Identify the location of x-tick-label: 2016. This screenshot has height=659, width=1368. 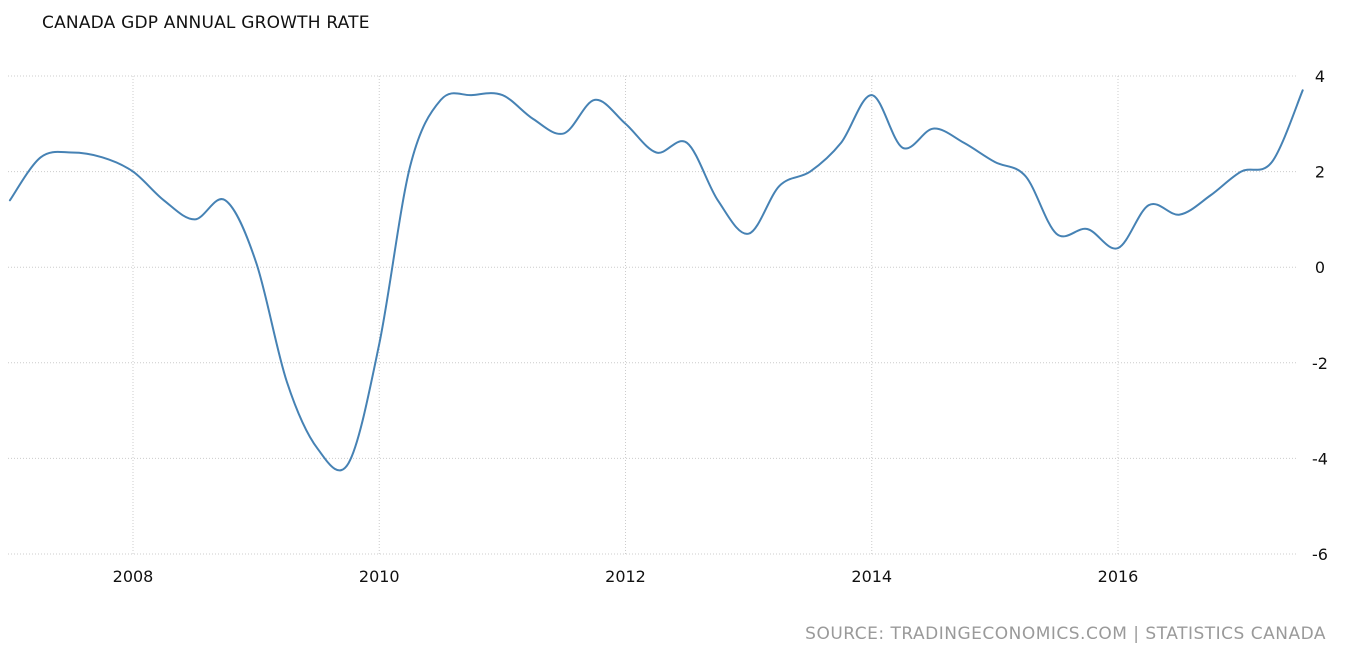
(1118, 576).